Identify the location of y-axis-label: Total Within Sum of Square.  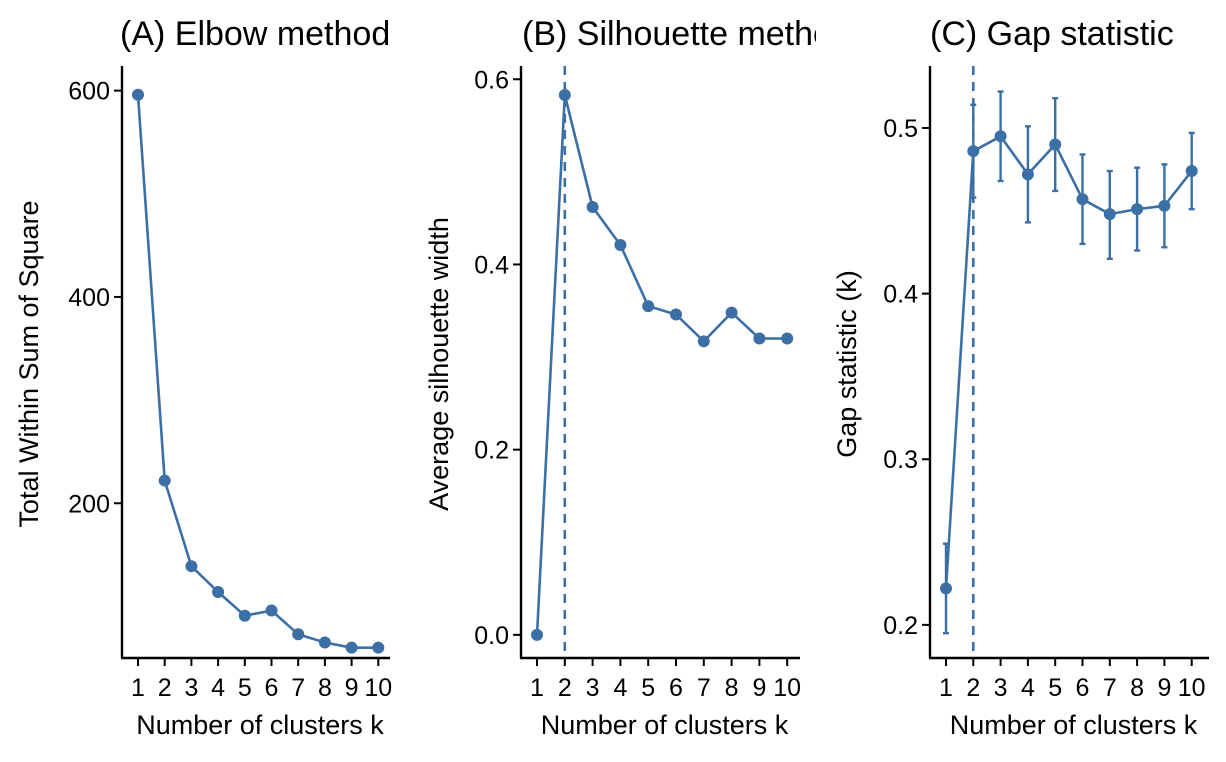
(29, 363).